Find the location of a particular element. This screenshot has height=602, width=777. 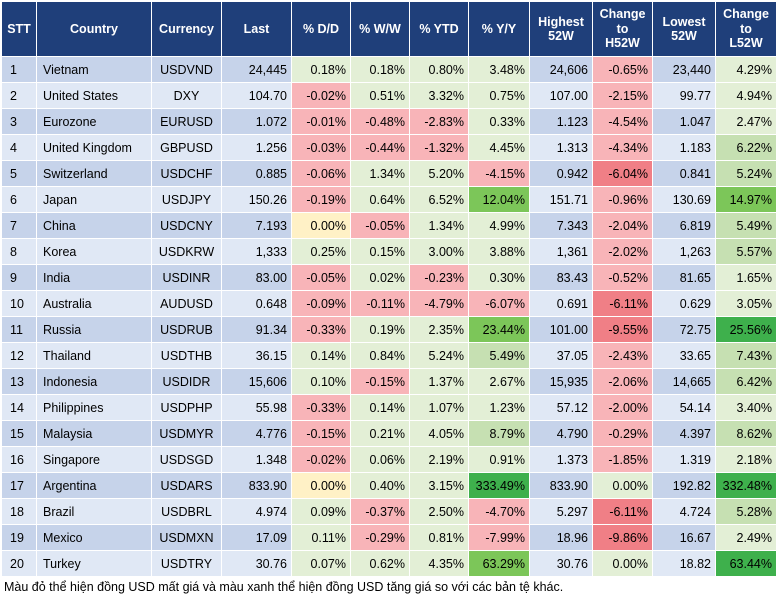

last-value: 1,333 is located at coordinates (256, 251).